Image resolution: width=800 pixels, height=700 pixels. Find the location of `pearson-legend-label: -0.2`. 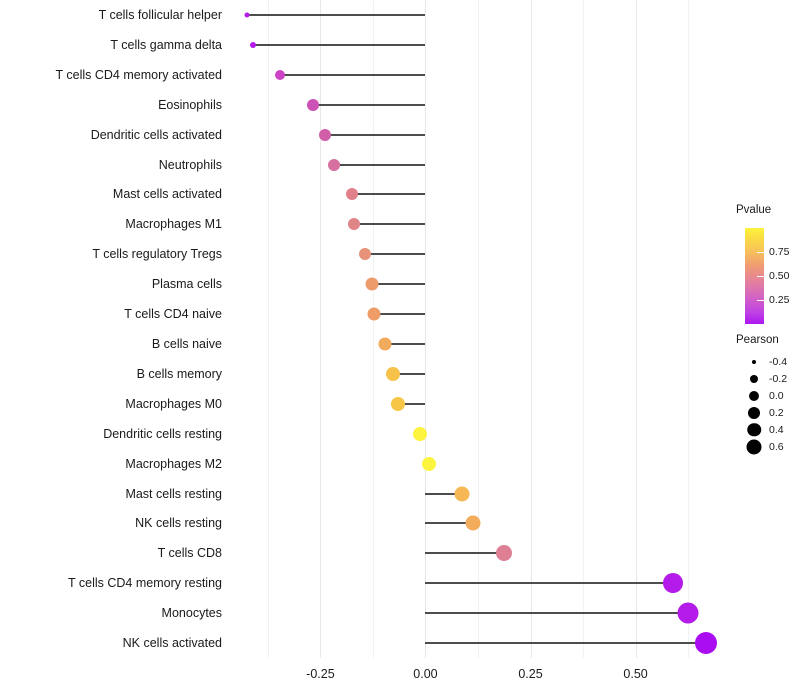

pearson-legend-label: -0.2 is located at coordinates (778, 378).